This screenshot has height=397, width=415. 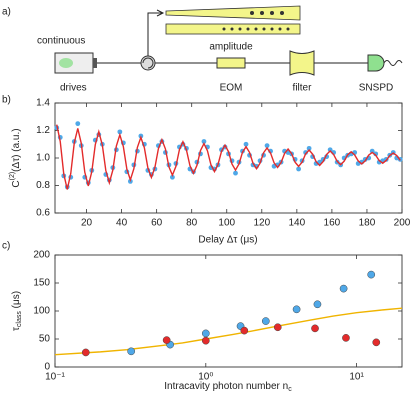 I want to click on y-tick-label: 1.0, so click(x=43, y=158).